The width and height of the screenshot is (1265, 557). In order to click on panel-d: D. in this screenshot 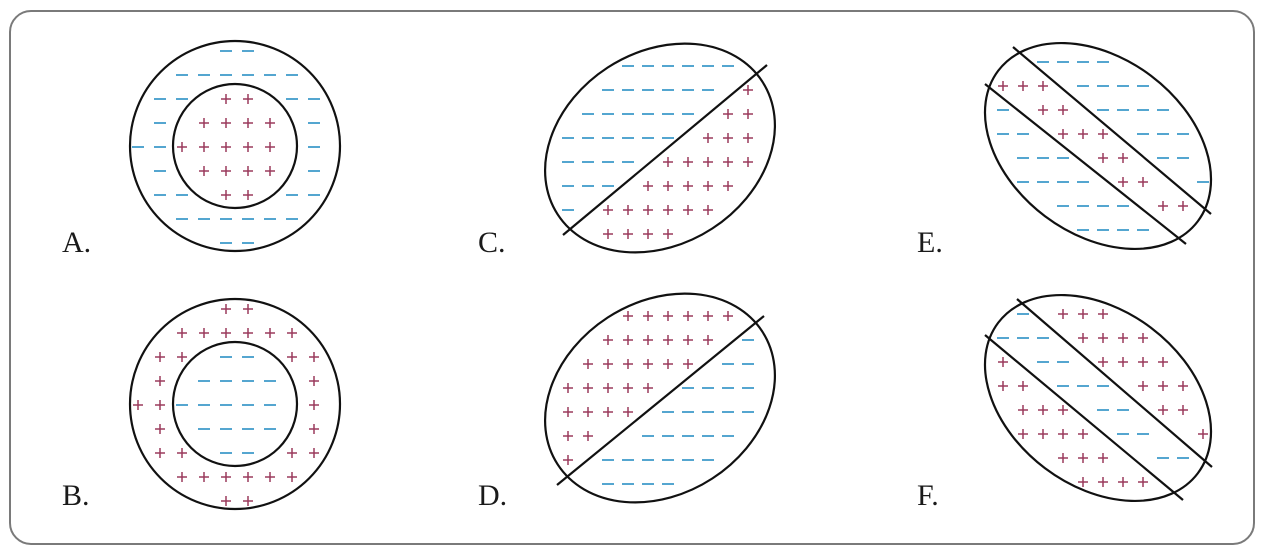, I will do `click(627, 402)`.